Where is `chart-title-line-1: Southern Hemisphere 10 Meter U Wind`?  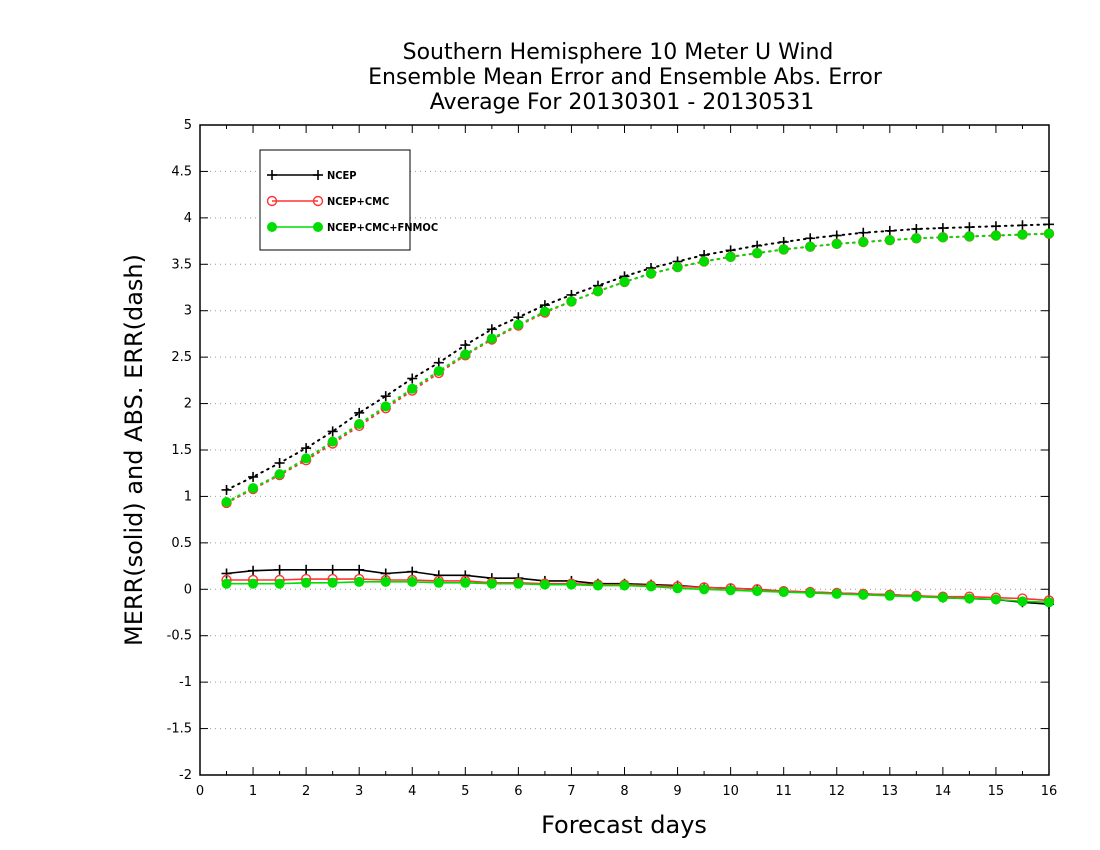
chart-title-line-1: Southern Hemisphere 10 Meter U Wind is located at coordinates (618, 52).